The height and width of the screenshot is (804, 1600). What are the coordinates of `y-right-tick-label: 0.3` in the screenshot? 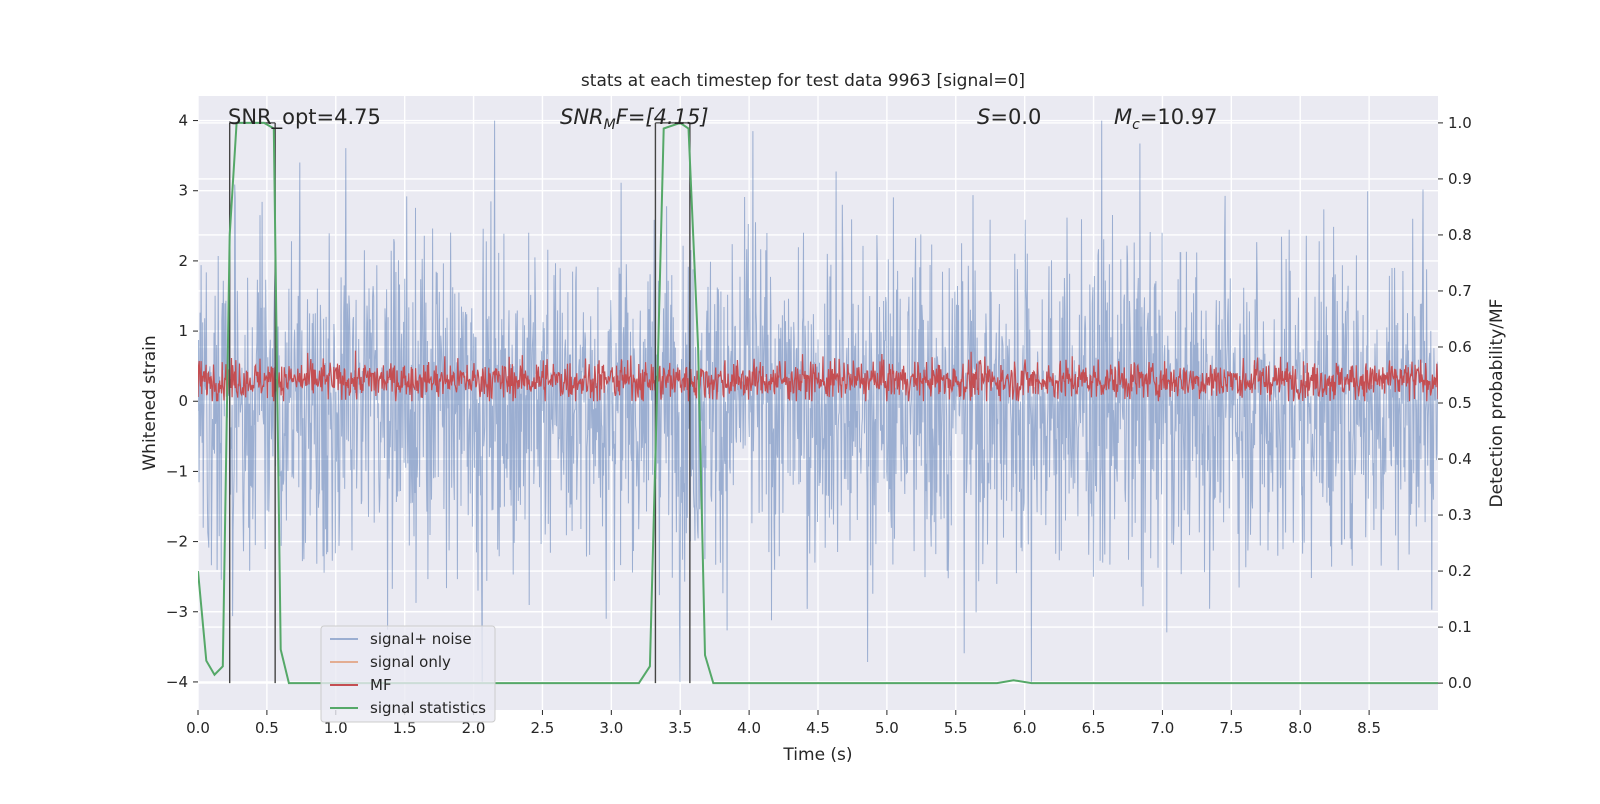 It's located at (1460, 515).